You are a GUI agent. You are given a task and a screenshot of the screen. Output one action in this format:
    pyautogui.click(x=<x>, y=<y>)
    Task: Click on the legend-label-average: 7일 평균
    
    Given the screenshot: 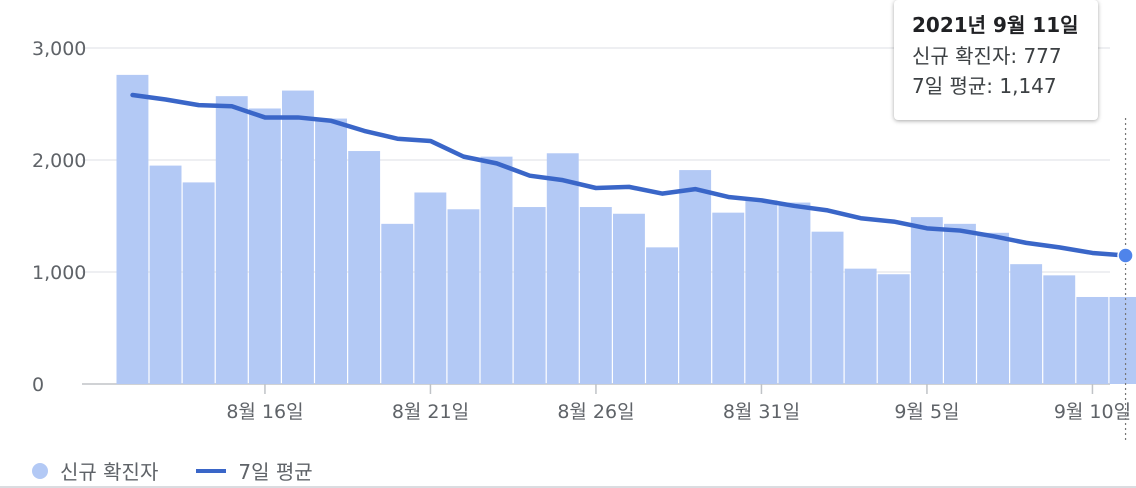 What is the action you would take?
    pyautogui.click(x=275, y=472)
    